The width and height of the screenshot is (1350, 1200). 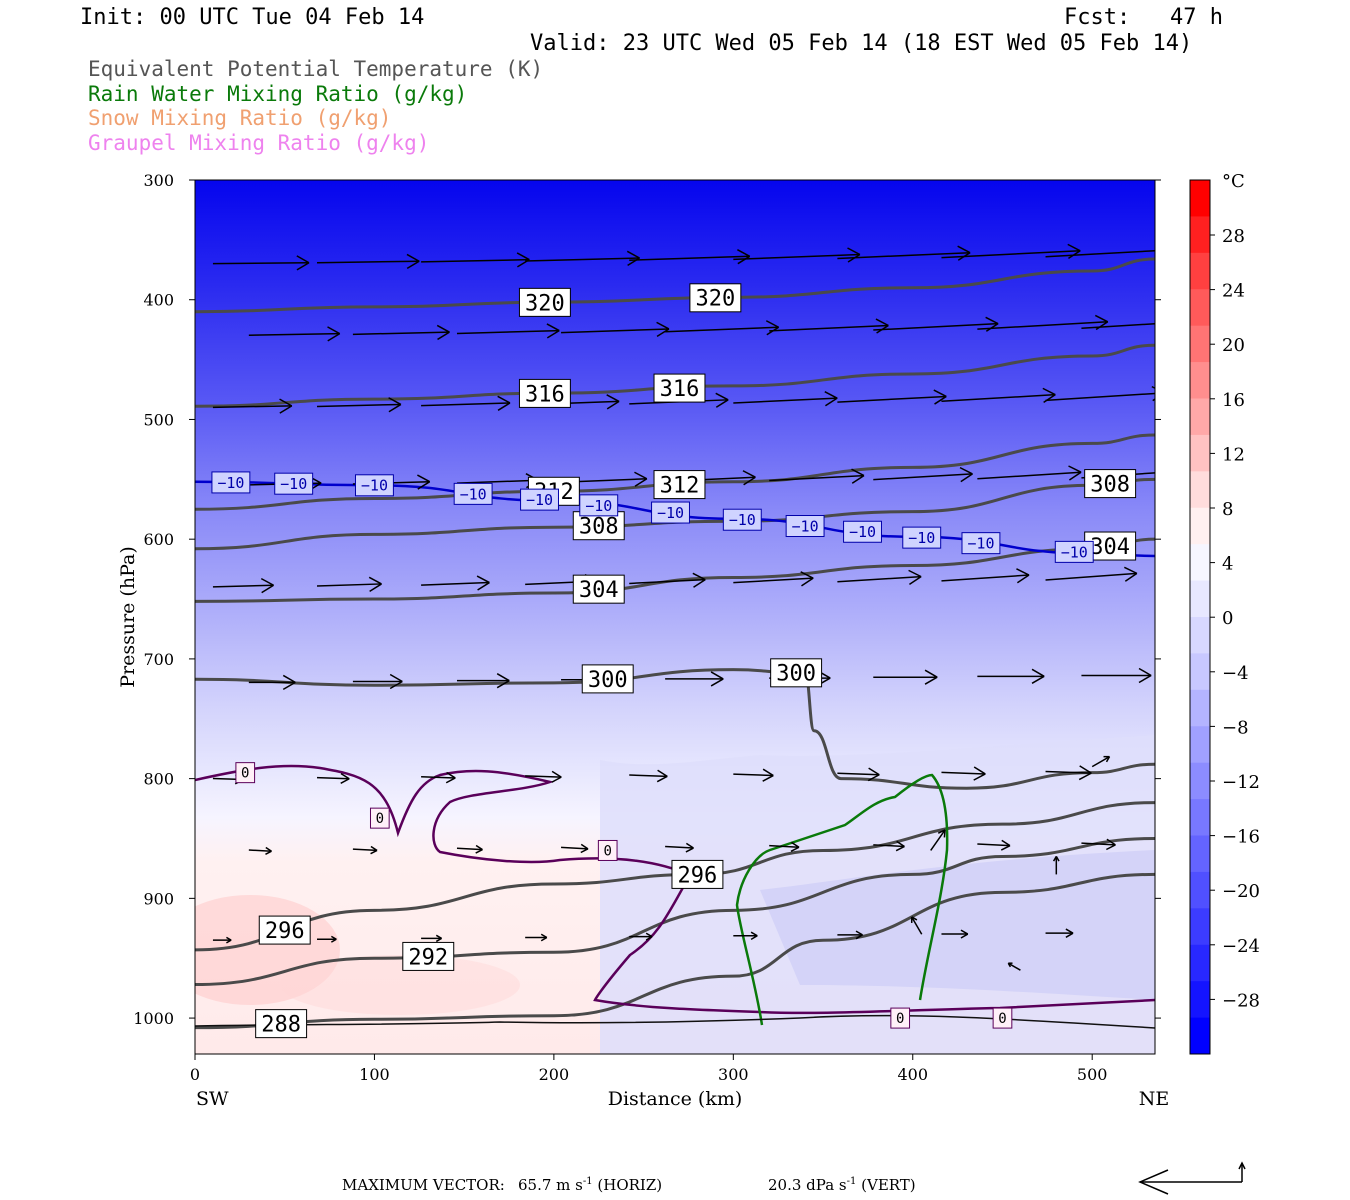 I want to click on colorbar-tick-label: 8, so click(x=1227, y=509).